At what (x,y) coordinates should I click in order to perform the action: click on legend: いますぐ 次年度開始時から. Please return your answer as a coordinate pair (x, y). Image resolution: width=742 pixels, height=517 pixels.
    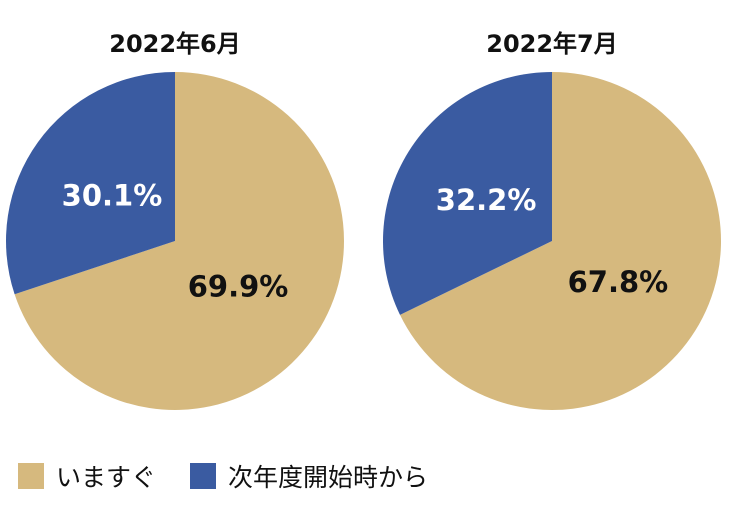
    Looking at the image, I should click on (240, 476).